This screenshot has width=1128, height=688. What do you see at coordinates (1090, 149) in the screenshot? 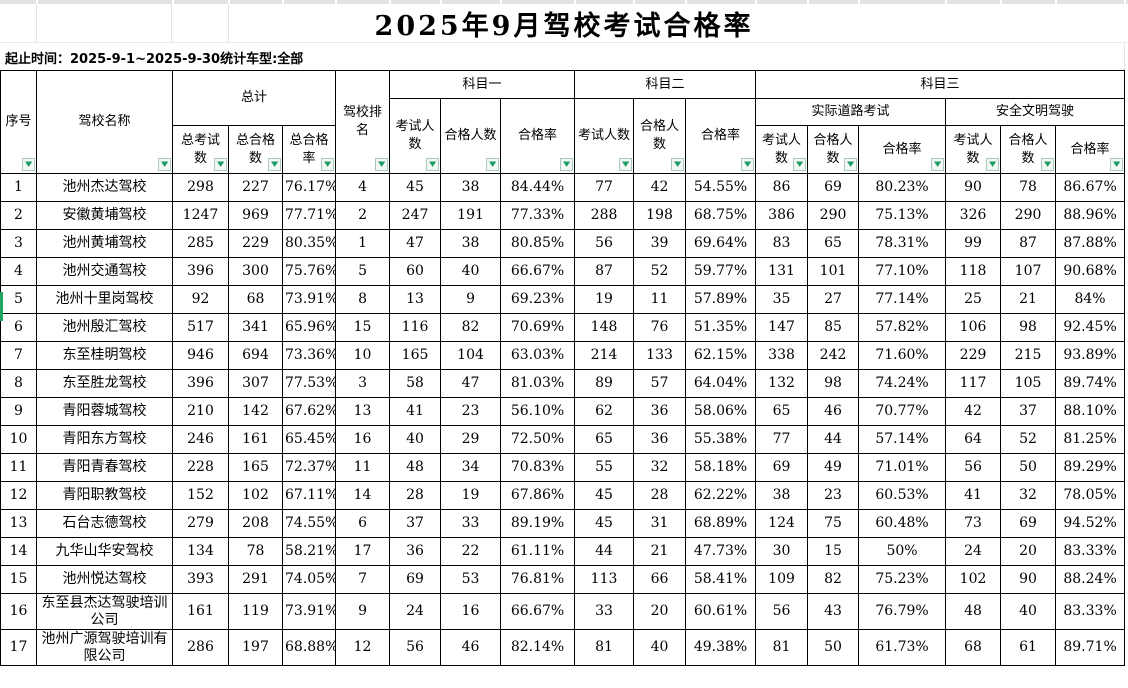
I see `header-civil-pass-rate: 合格率 ▼` at bounding box center [1090, 149].